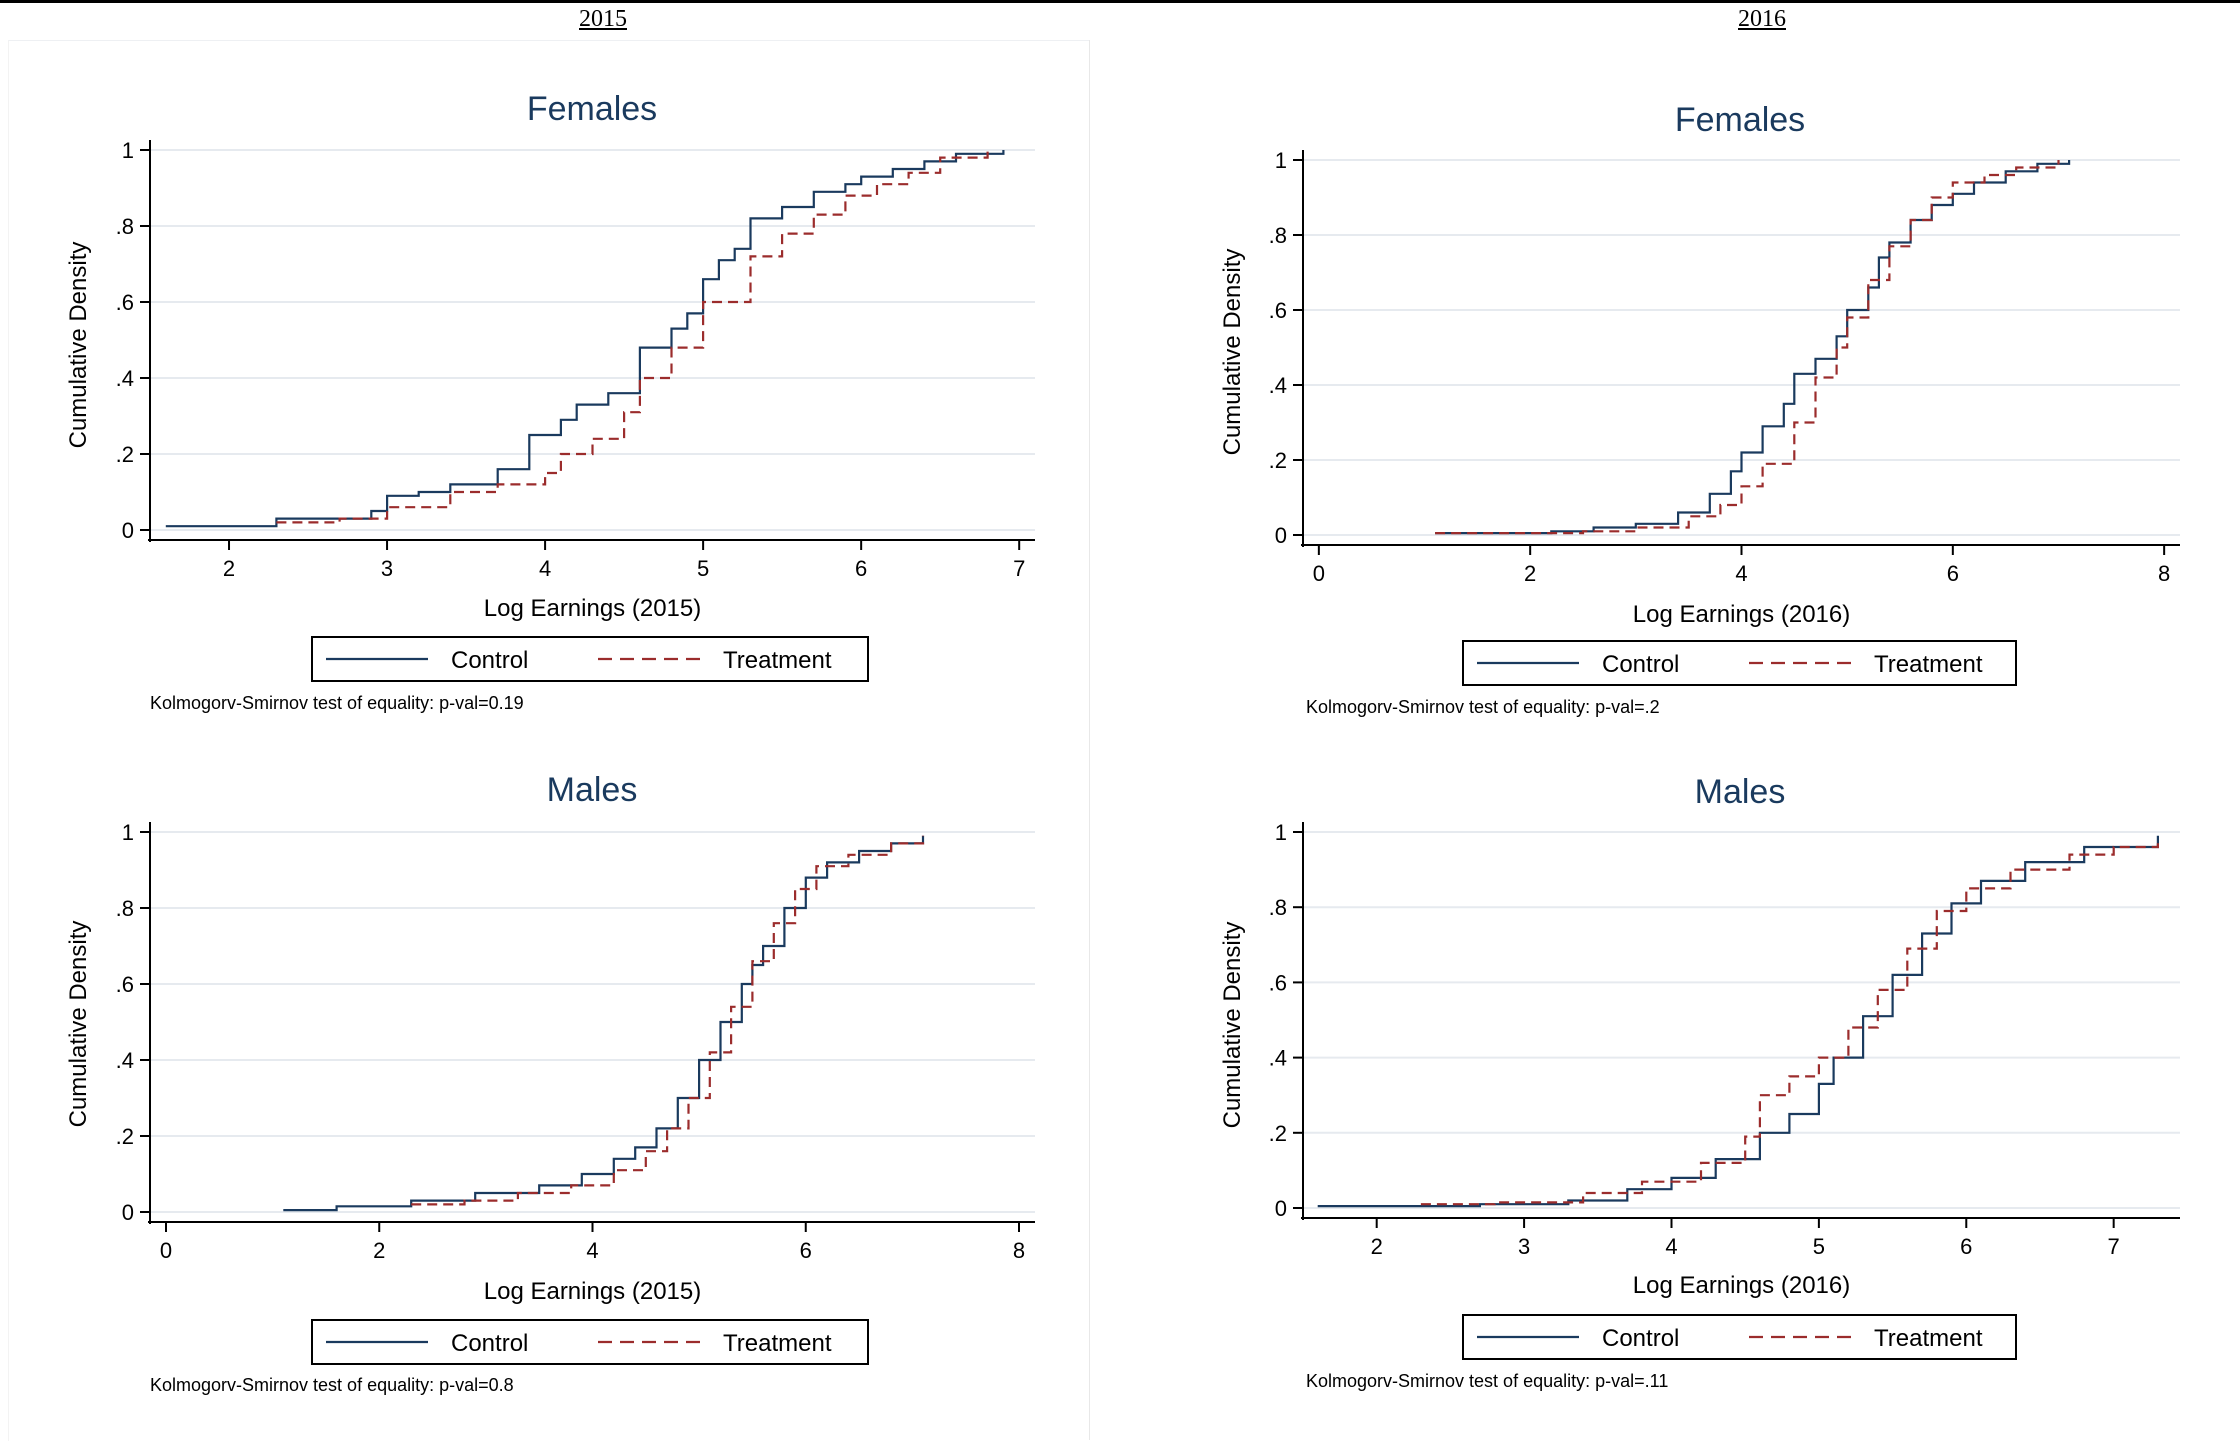  What do you see at coordinates (1089, 740) in the screenshot?
I see `column-divider` at bounding box center [1089, 740].